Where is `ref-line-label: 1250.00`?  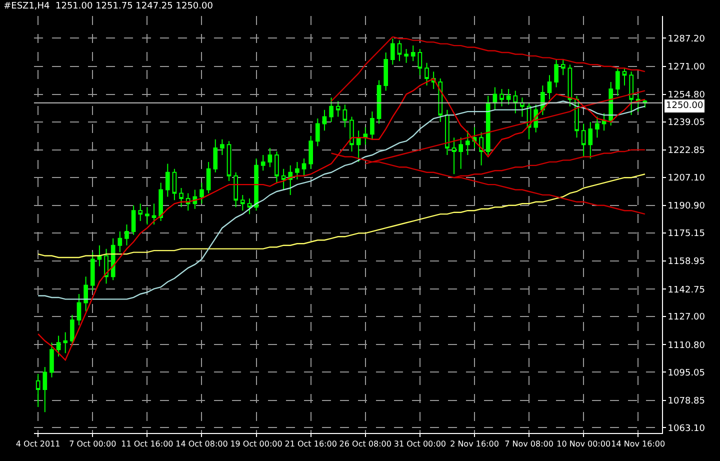 ref-line-label: 1250.00 is located at coordinates (685, 106).